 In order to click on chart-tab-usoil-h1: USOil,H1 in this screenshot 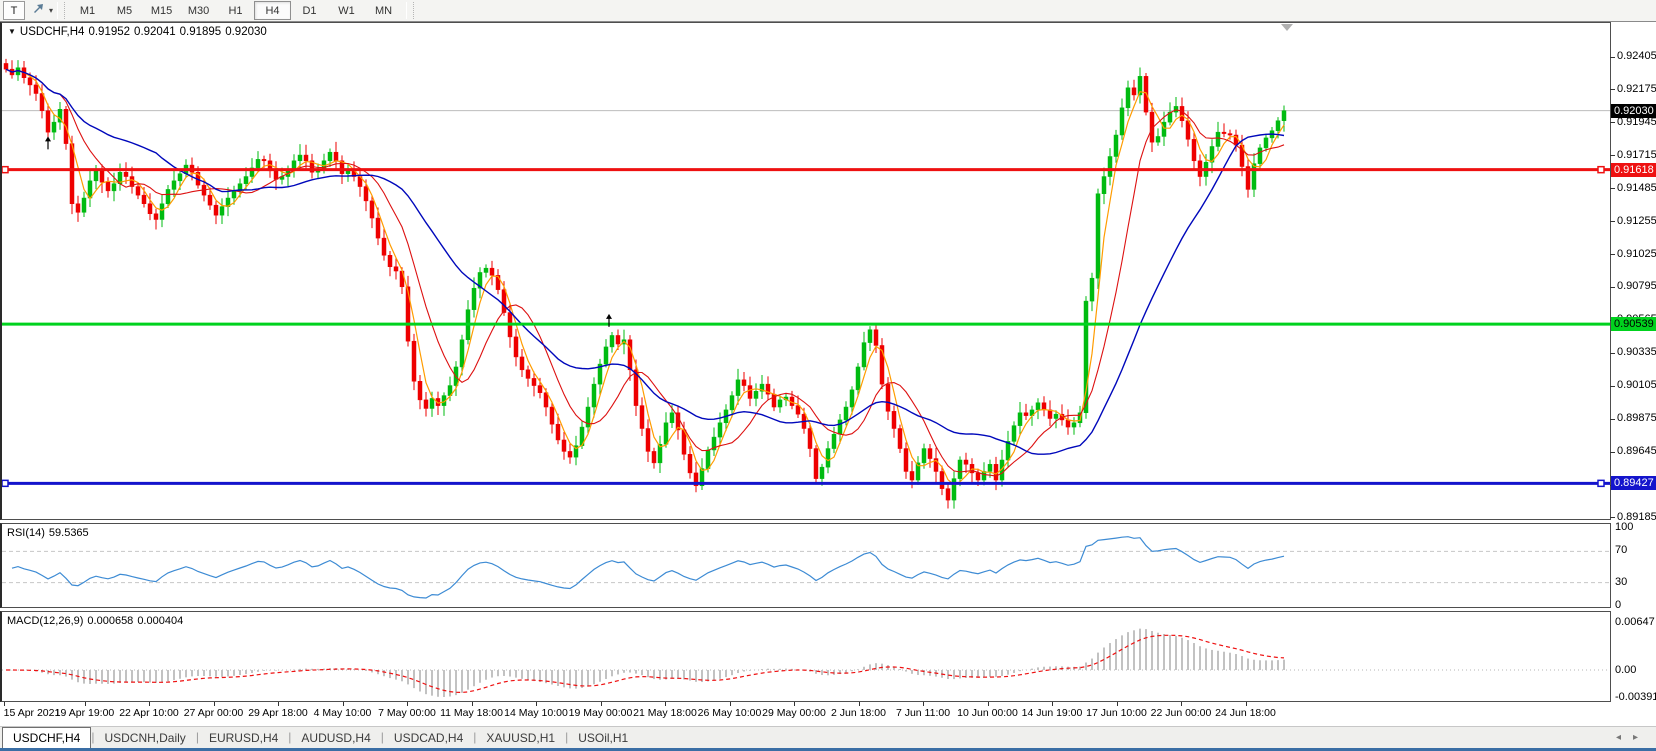, I will do `click(603, 737)`.